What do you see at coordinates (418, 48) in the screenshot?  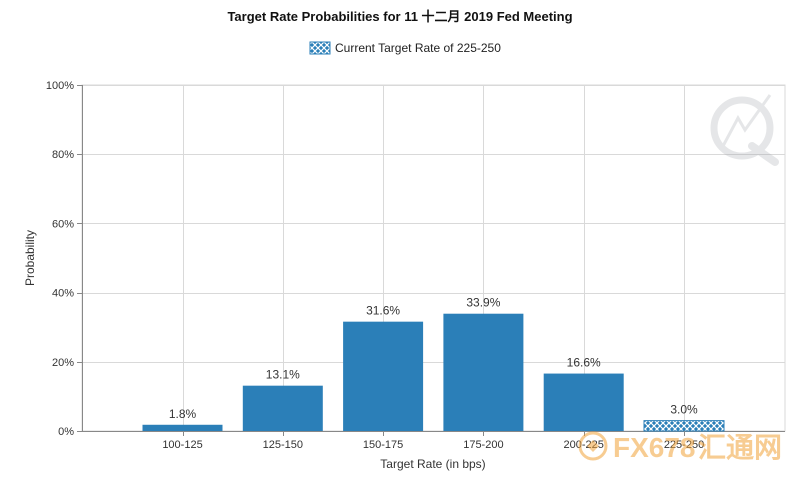 I see `legend-label: Current Target Rate of 225-250` at bounding box center [418, 48].